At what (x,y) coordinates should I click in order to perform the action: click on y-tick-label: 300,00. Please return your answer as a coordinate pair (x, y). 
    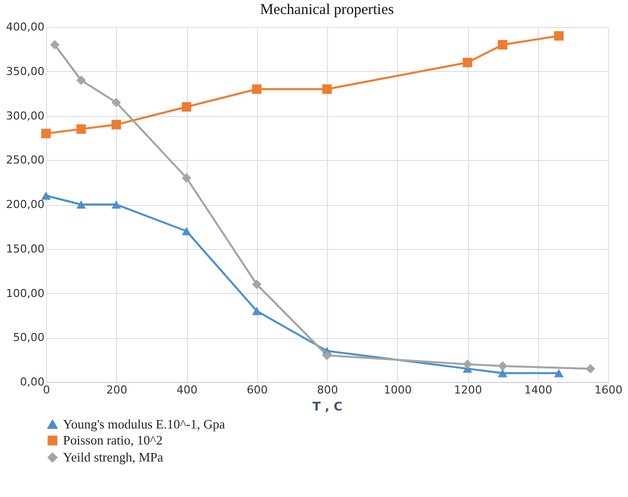
    Looking at the image, I should click on (25, 115).